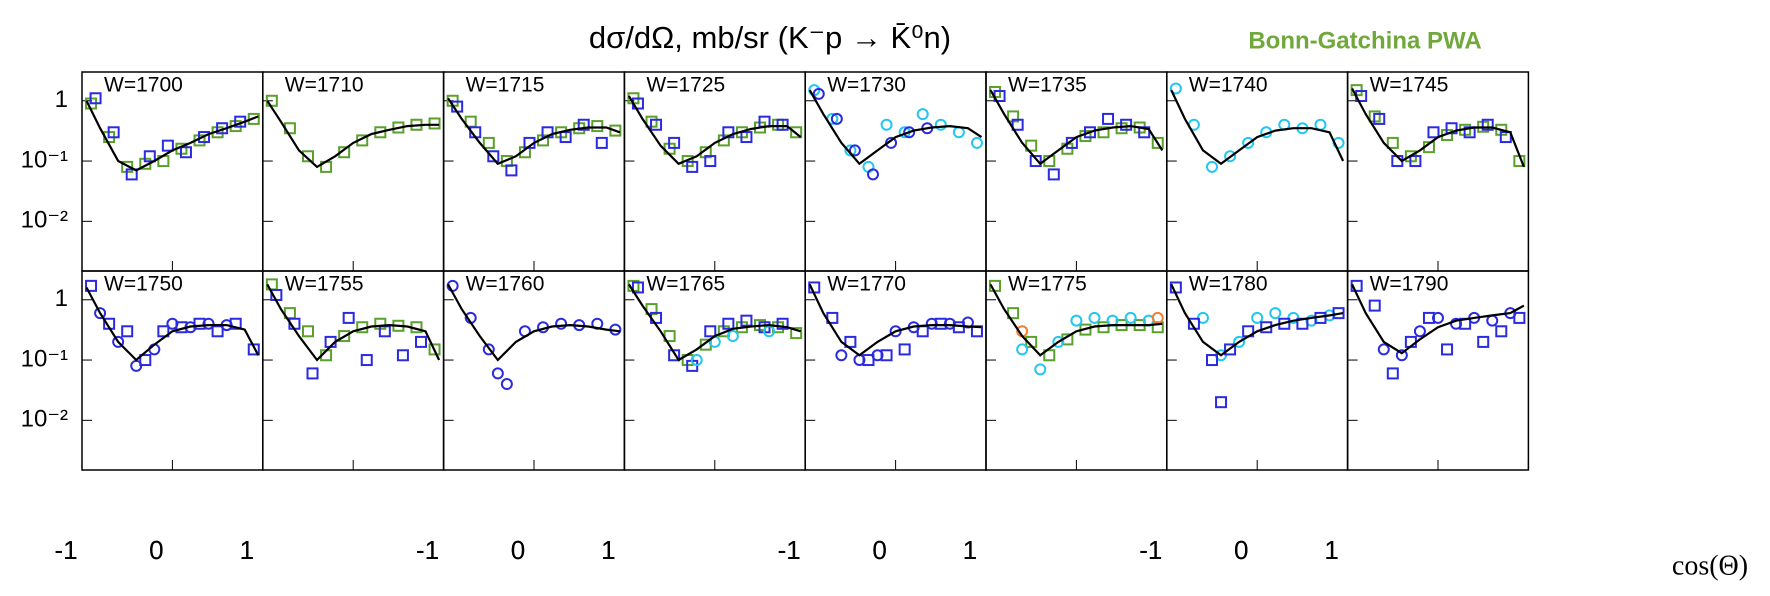 Image resolution: width=1770 pixels, height=596 pixels. Describe the element at coordinates (1710, 565) in the screenshot. I see `x-axis-label: cos(Θ)` at that location.